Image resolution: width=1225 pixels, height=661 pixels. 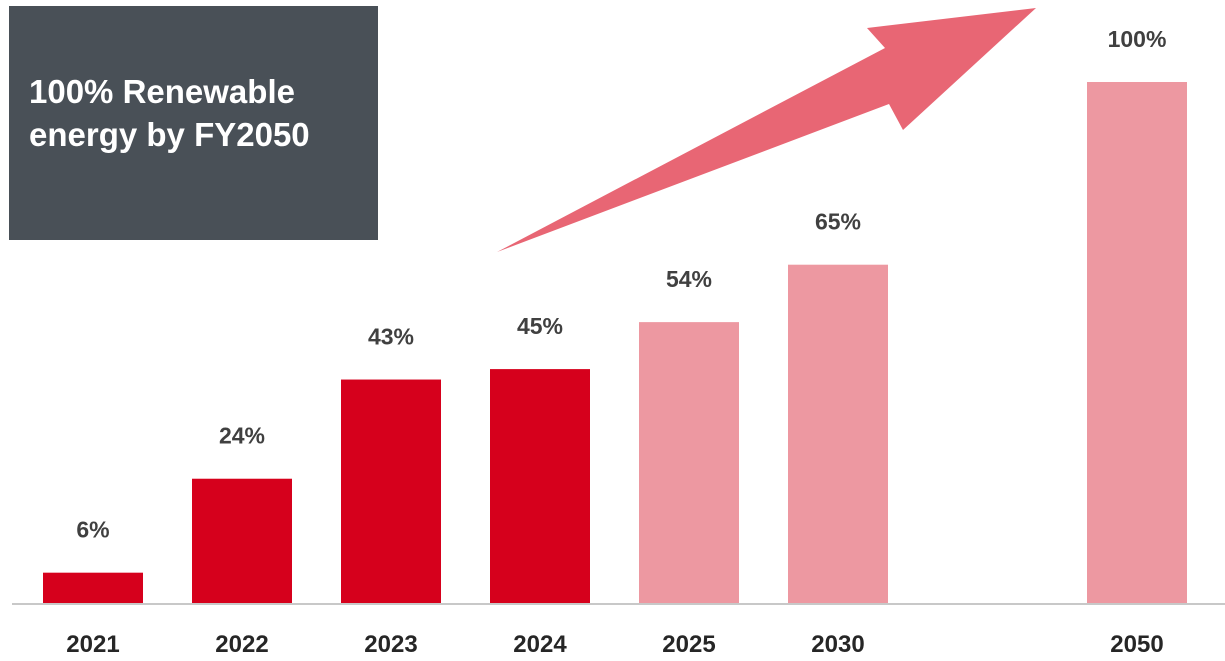 What do you see at coordinates (689, 279) in the screenshot?
I see `data-label-2025: 54%` at bounding box center [689, 279].